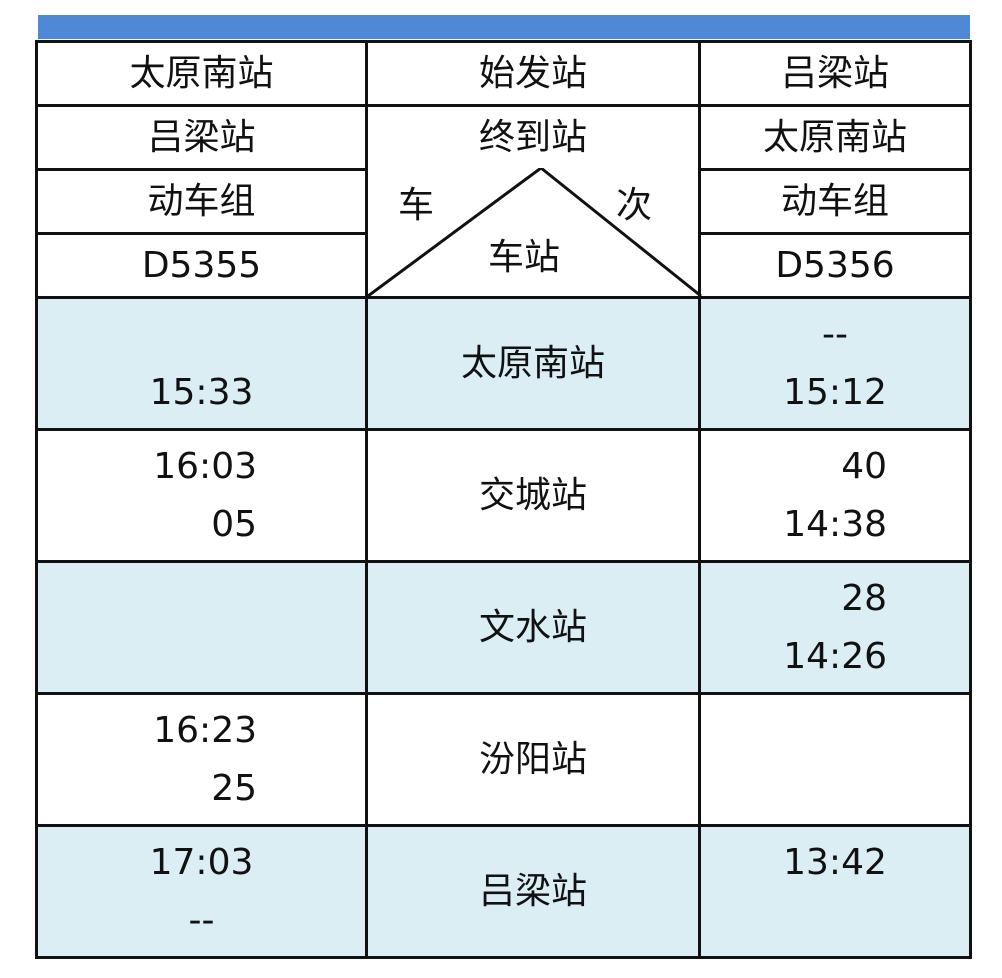 The image size is (1002, 978). Describe the element at coordinates (201, 627) in the screenshot. I see `row-2-left-cell` at that location.